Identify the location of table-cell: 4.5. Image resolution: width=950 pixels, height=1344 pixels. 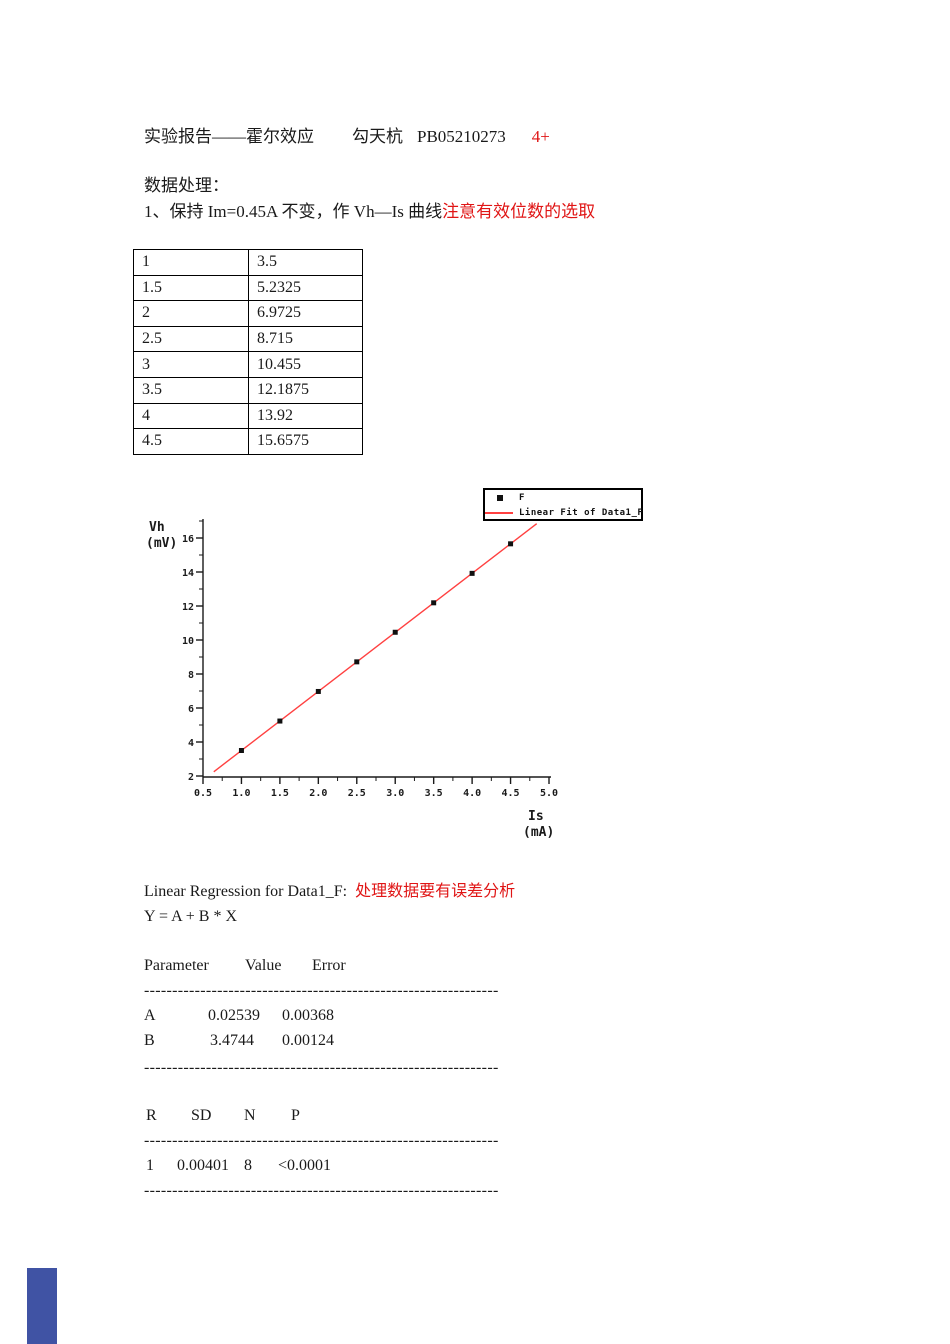
(191, 441).